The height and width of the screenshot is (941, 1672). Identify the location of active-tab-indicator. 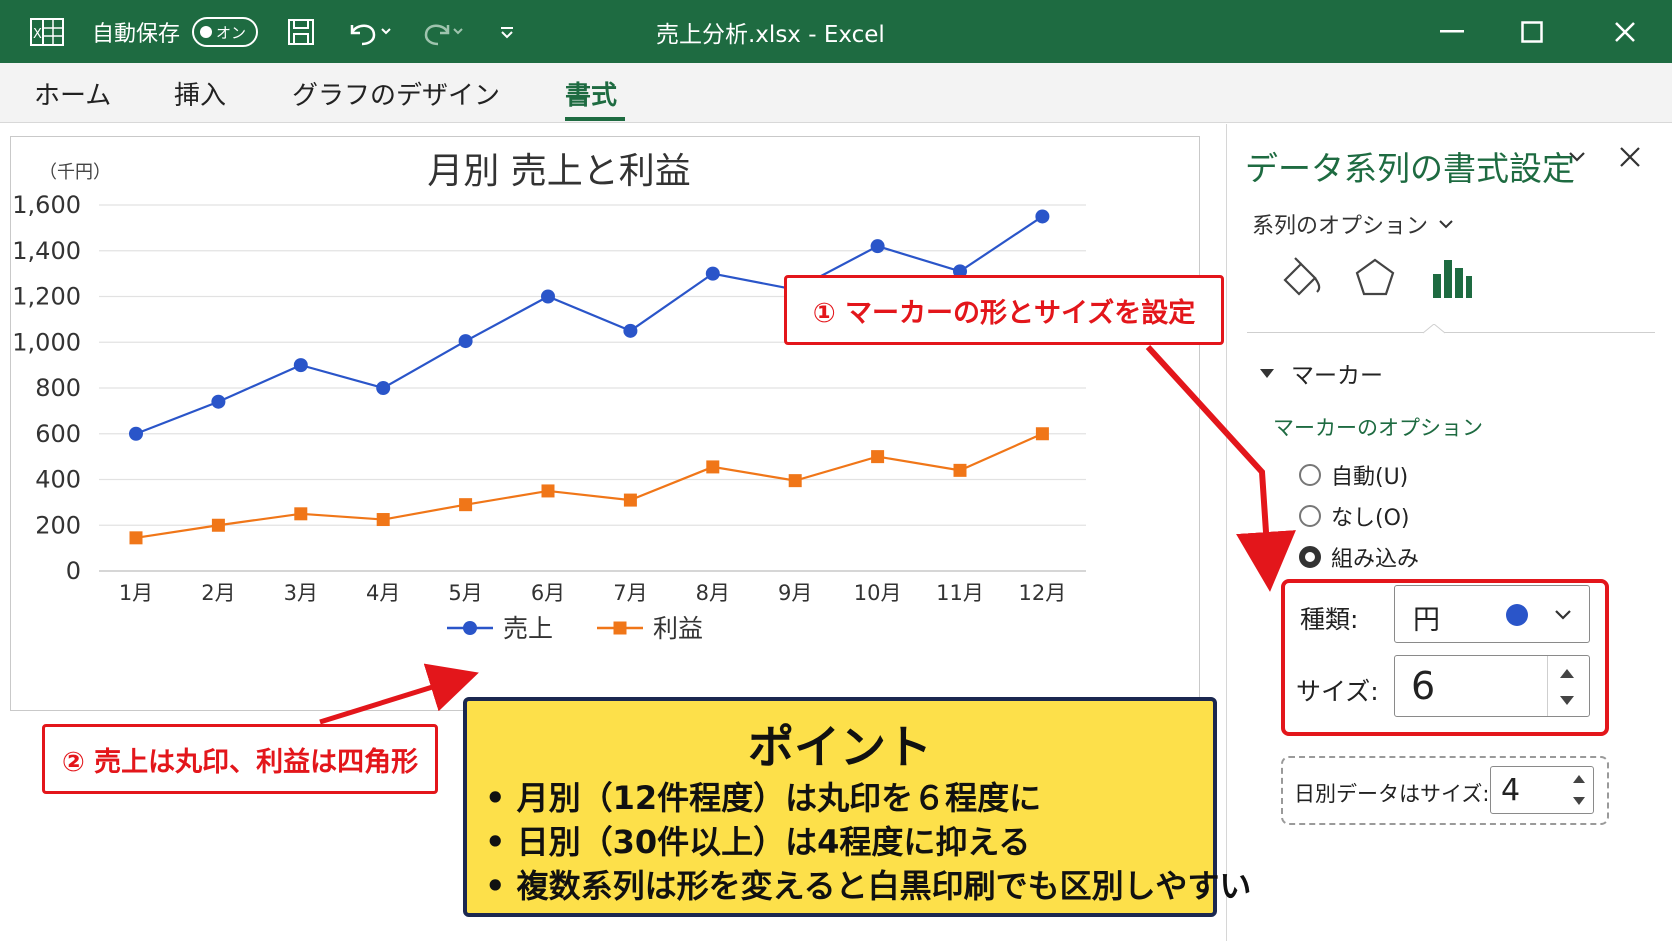
(595, 119).